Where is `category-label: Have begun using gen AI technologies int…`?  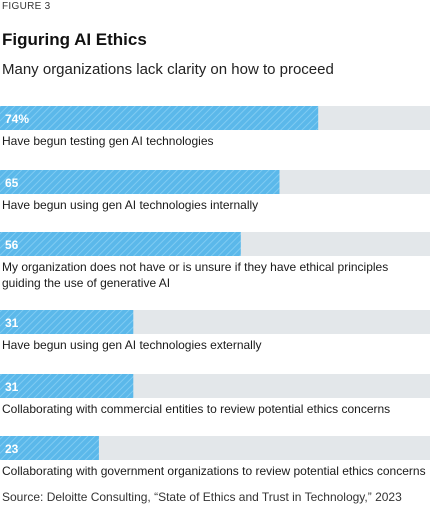
category-label: Have begun using gen AI technologies int… is located at coordinates (130, 205).